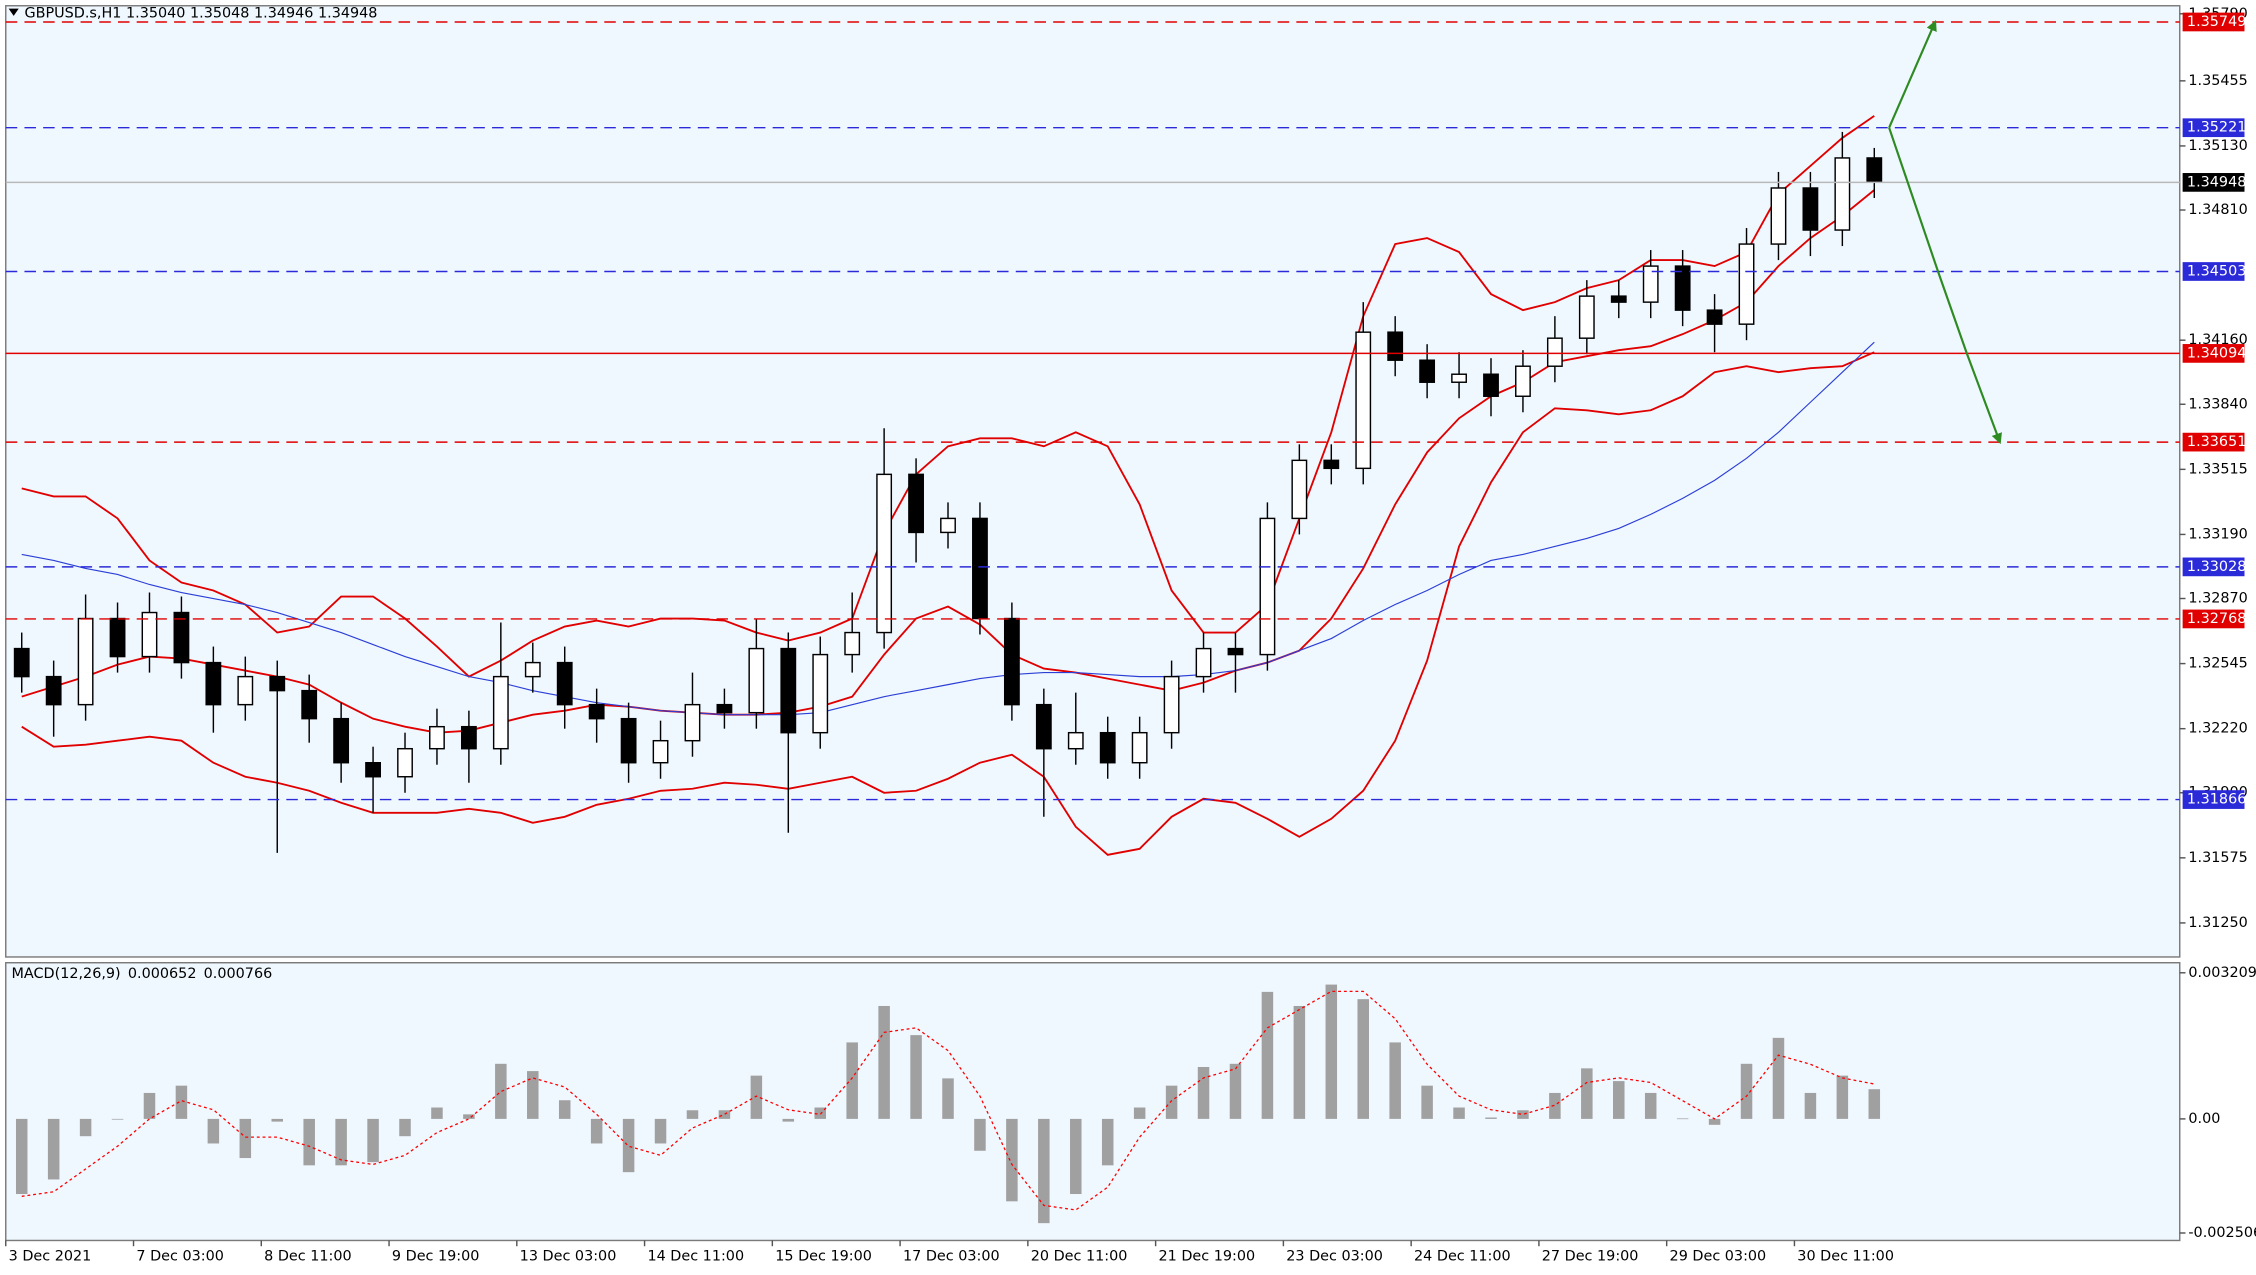 This screenshot has height=1275, width=2256. I want to click on macd-header: MACD(12,26,9) 0.000652 0.000766, so click(142, 974).